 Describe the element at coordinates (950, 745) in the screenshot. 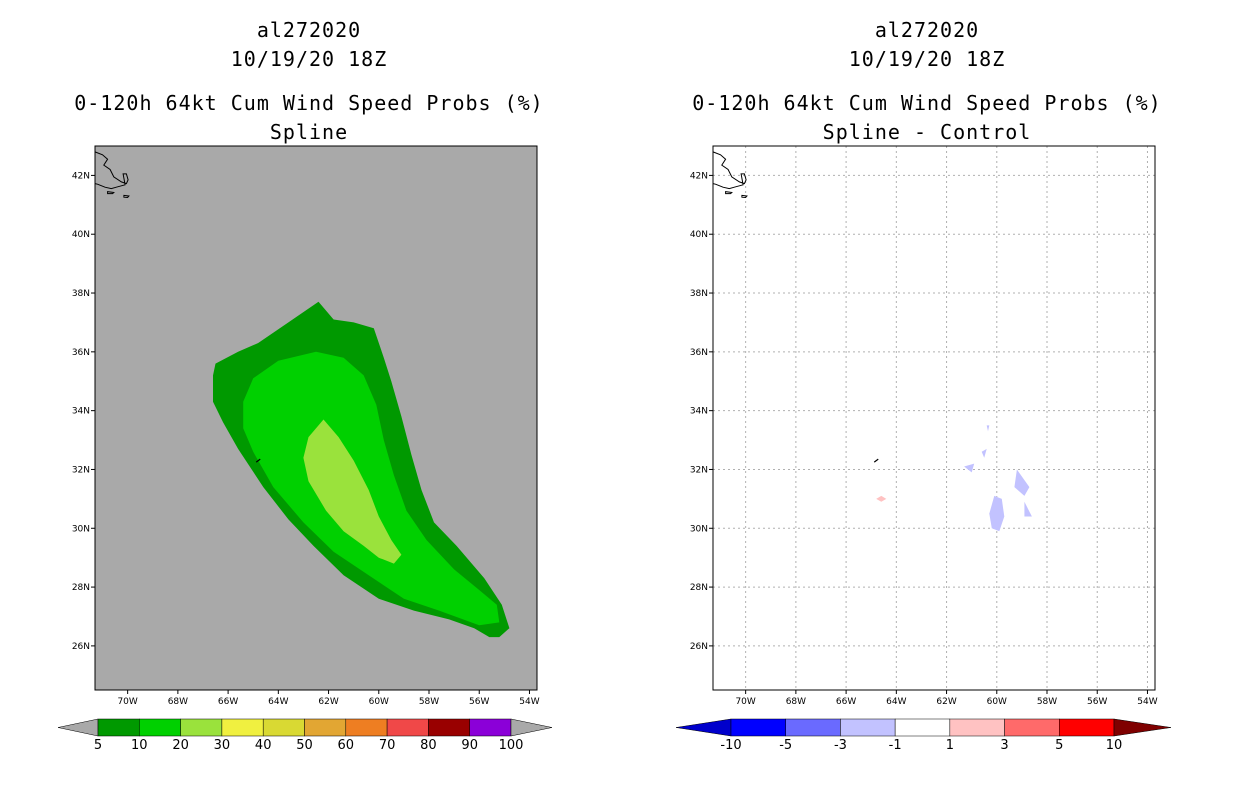

I see `colorbar-label: 1` at that location.